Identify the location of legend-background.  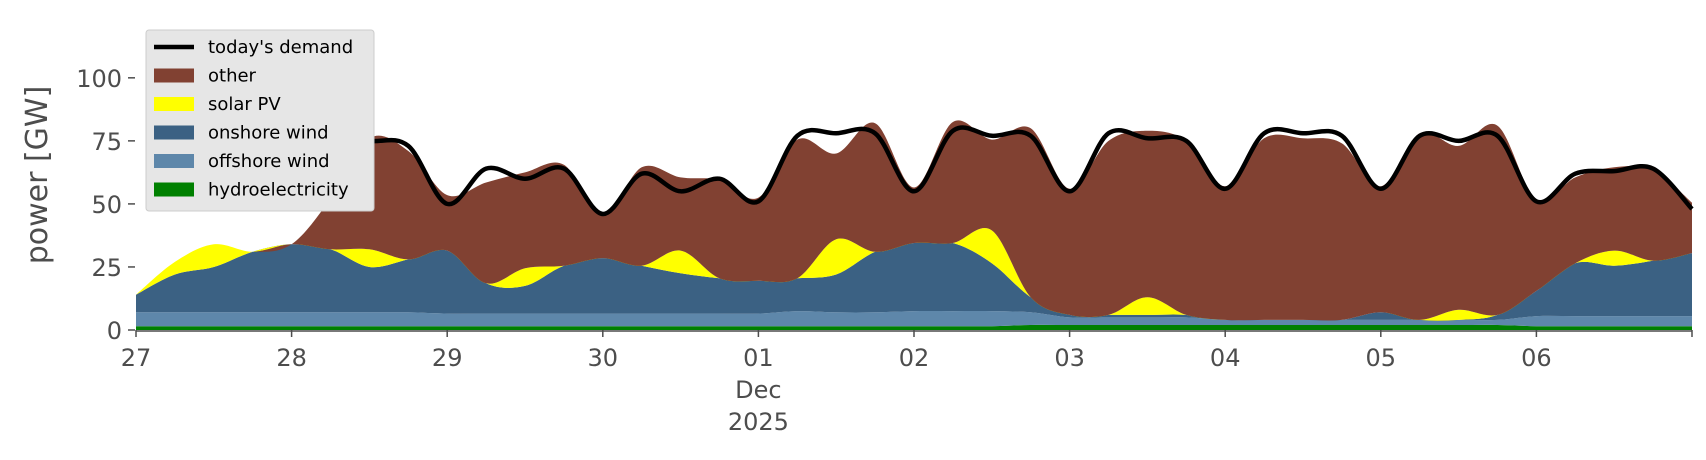
(260, 120).